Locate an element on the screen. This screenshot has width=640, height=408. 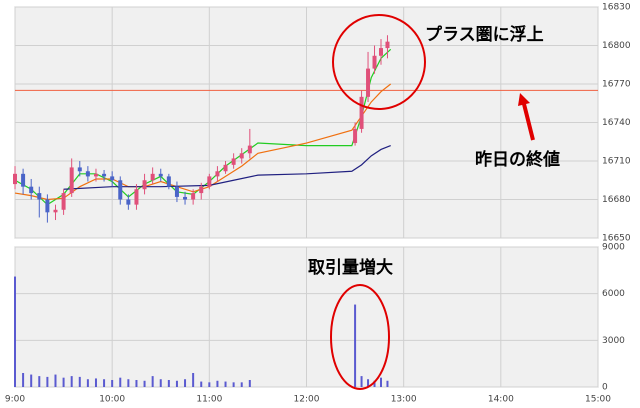
annotation: 取引量増大 is located at coordinates (350, 267).